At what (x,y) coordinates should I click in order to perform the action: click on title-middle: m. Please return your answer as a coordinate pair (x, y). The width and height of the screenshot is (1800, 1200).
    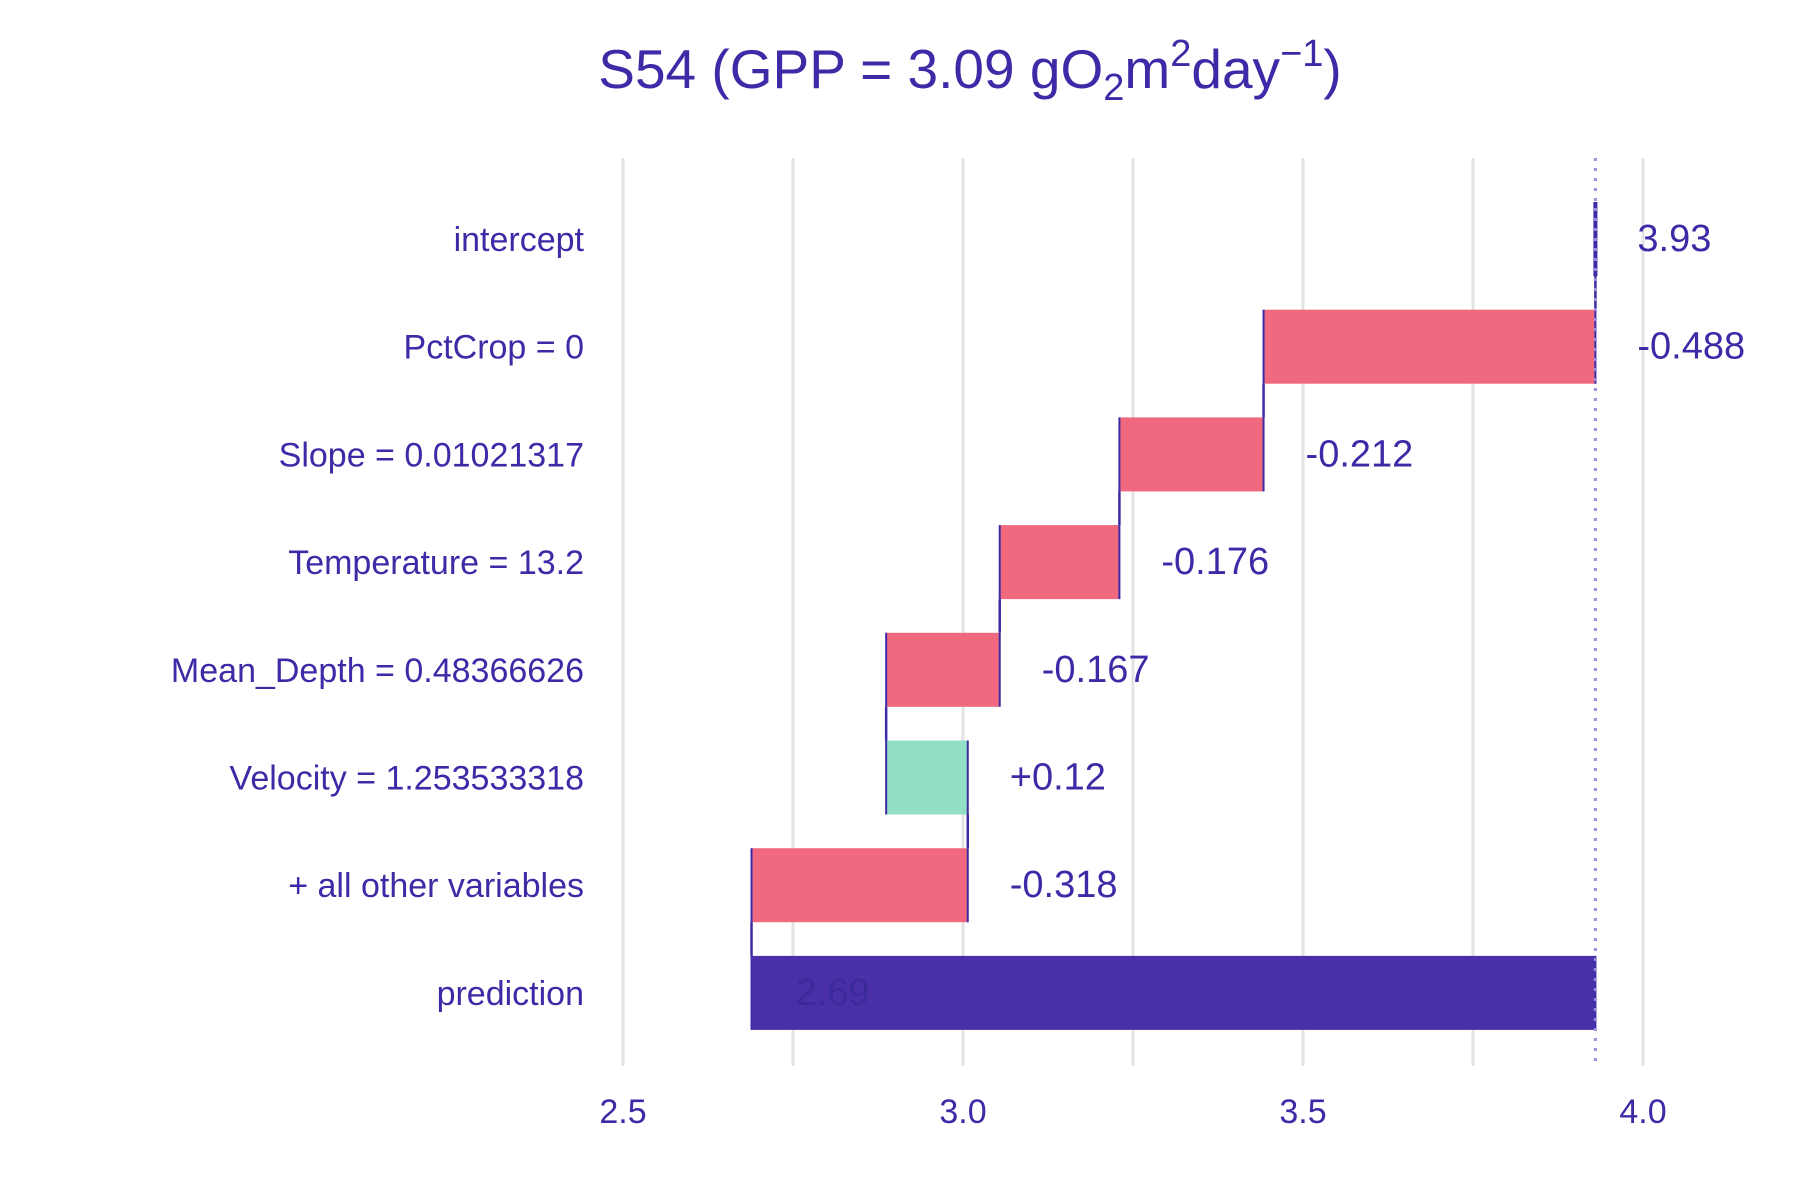
    Looking at the image, I should click on (1147, 69).